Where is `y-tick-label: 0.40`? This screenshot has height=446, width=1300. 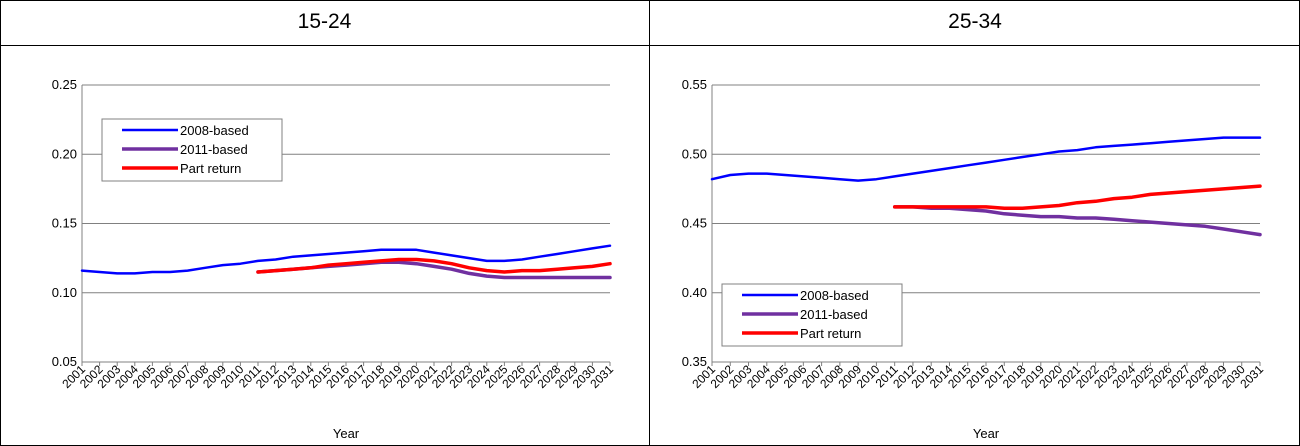 y-tick-label: 0.40 is located at coordinates (694, 292).